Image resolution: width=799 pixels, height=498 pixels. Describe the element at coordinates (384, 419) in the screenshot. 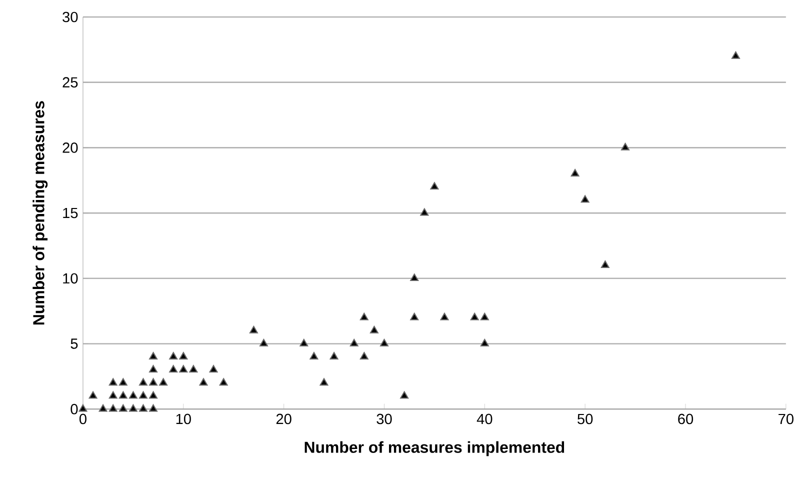

I see `x-tick-label: 30` at that location.